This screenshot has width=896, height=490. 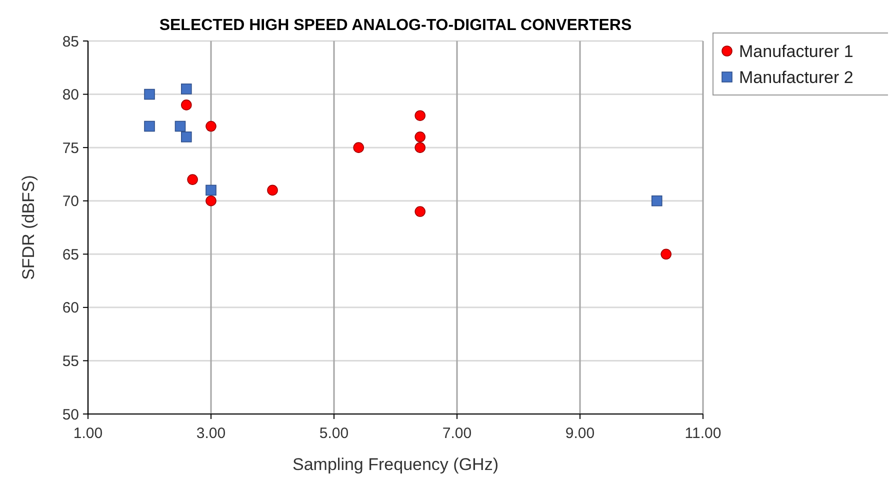 What do you see at coordinates (70, 415) in the screenshot?
I see `y-tick-label: 50` at bounding box center [70, 415].